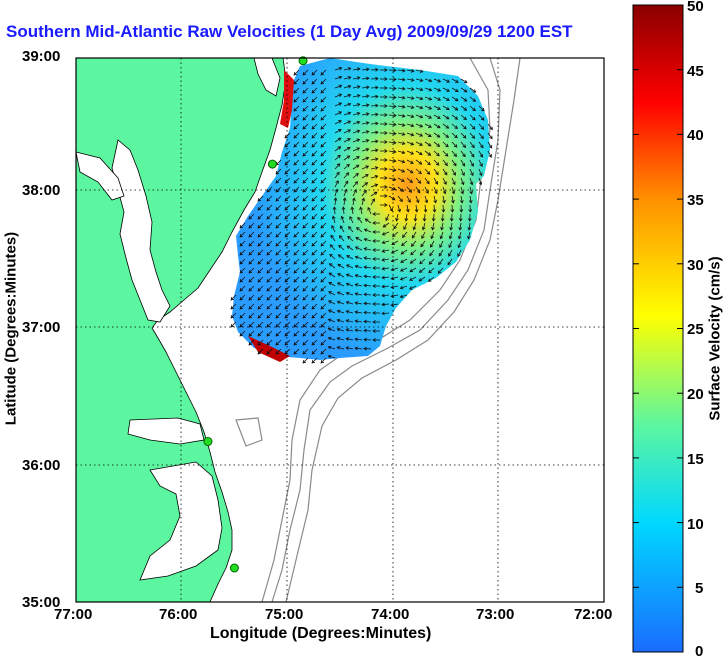 The height and width of the screenshot is (660, 724). Describe the element at coordinates (390, 614) in the screenshot. I see `x-tick-label: 74:00` at that location.